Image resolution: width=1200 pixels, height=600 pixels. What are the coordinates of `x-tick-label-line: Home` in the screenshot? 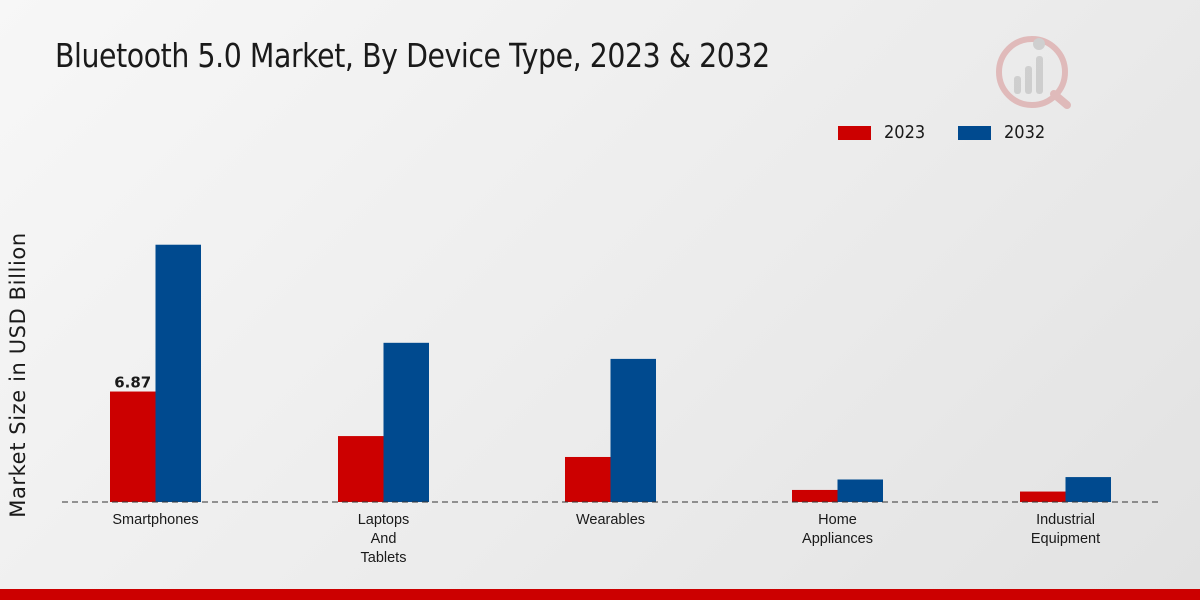 It's located at (837, 520).